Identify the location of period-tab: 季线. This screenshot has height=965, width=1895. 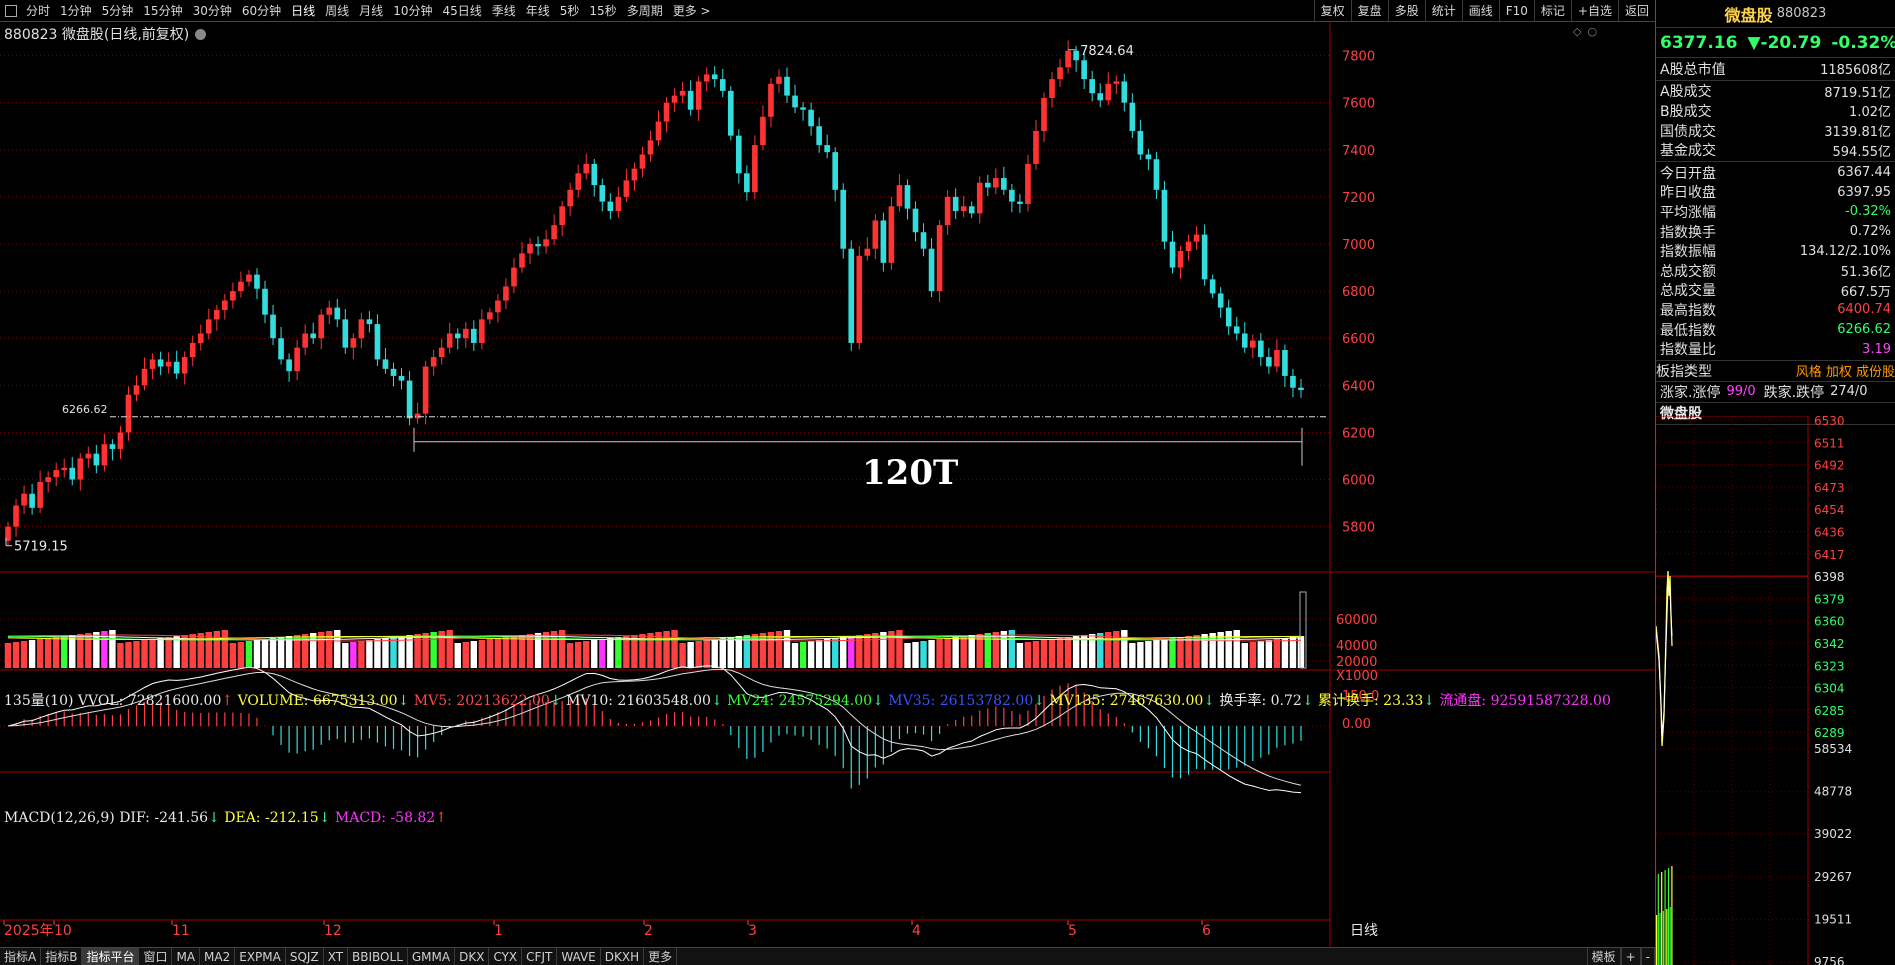
(503, 11).